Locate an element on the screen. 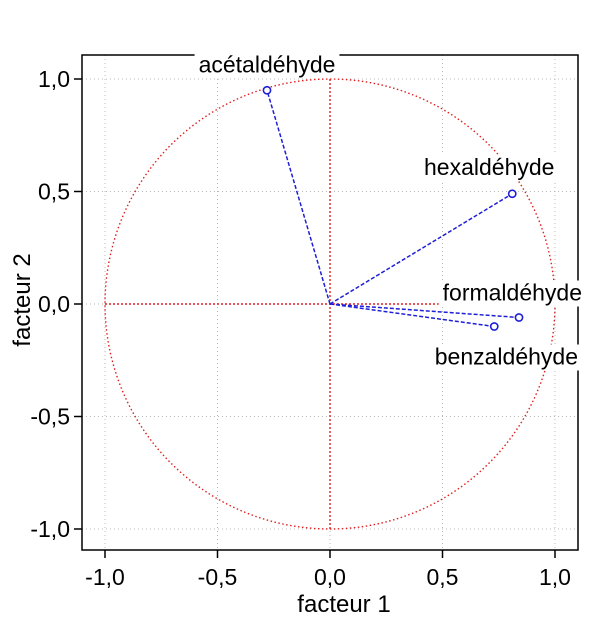  x-tick-label-1: -0,5 is located at coordinates (218, 577).